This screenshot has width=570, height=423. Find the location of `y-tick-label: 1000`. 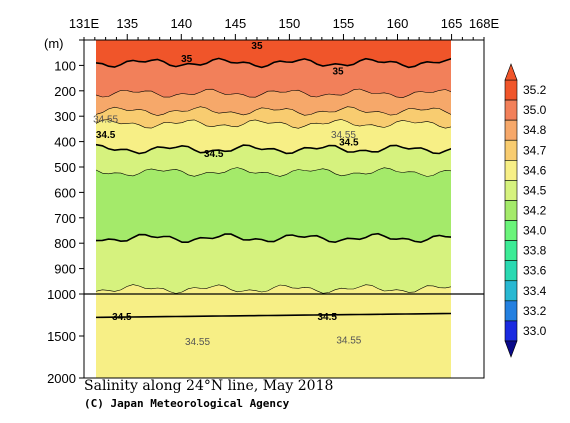

y-tick-label: 1000 is located at coordinates (61, 294).